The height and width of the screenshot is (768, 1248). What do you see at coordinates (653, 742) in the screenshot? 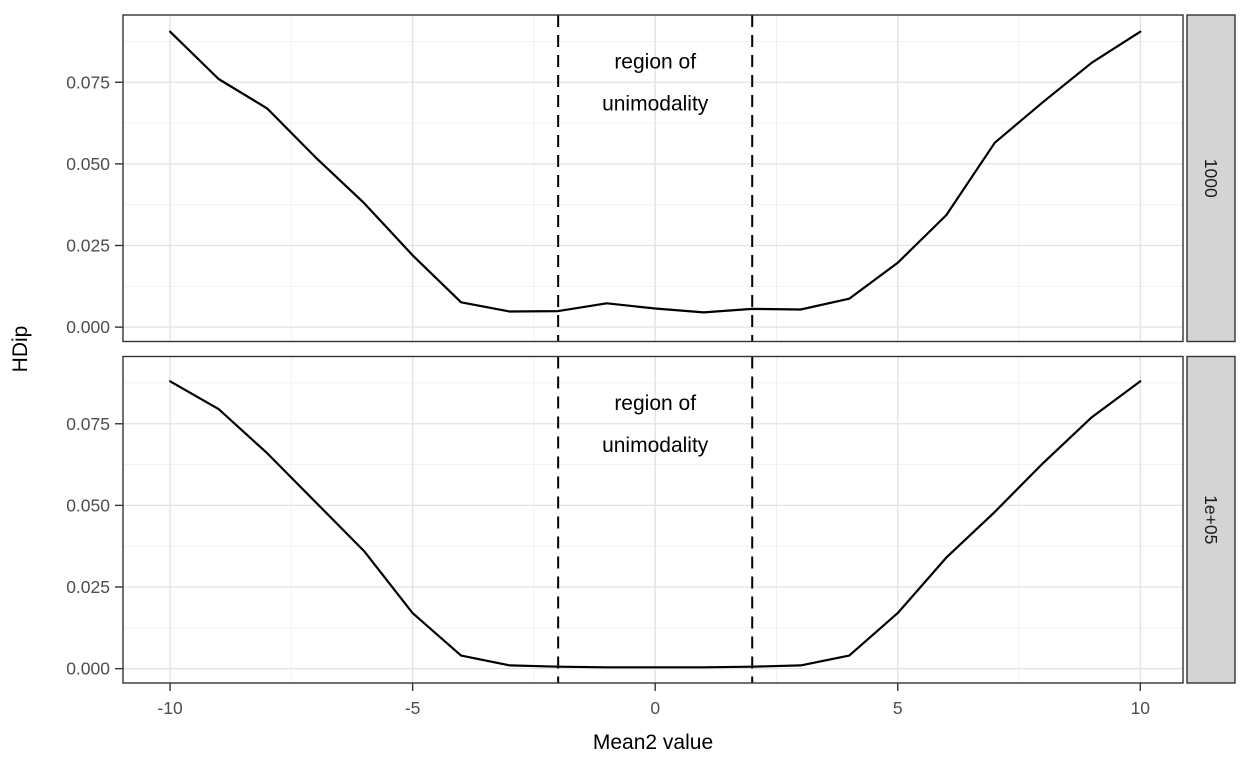
I see `x-axis-title: Mean2 value` at bounding box center [653, 742].